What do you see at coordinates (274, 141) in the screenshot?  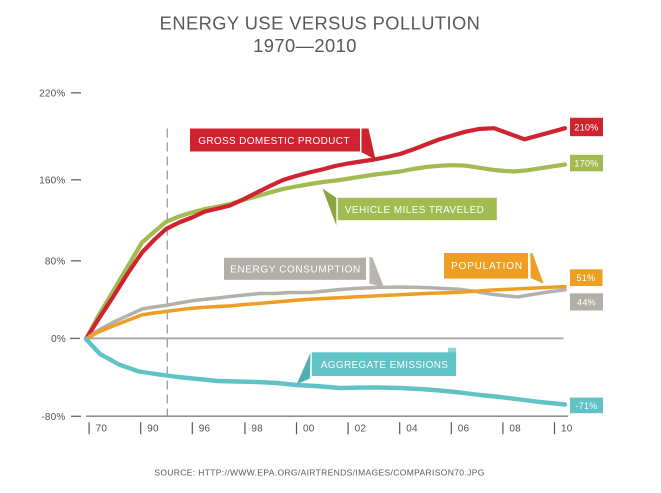 I see `svg-text: GROSS DOMESTIC PRODUCT` at bounding box center [274, 141].